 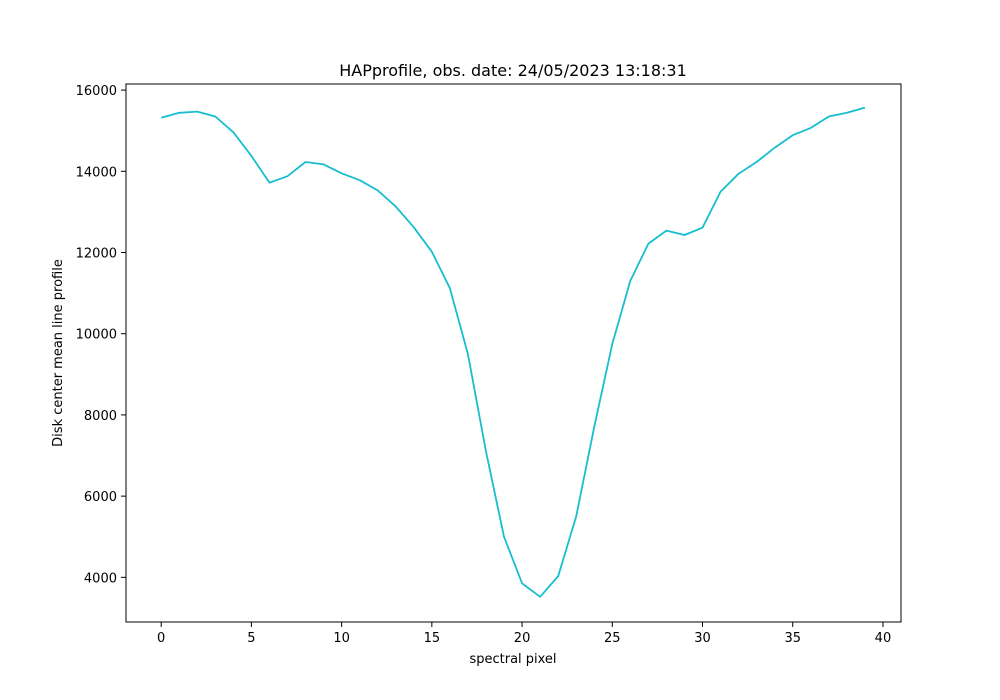 What do you see at coordinates (522, 638) in the screenshot?
I see `x-tick-label: 20` at bounding box center [522, 638].